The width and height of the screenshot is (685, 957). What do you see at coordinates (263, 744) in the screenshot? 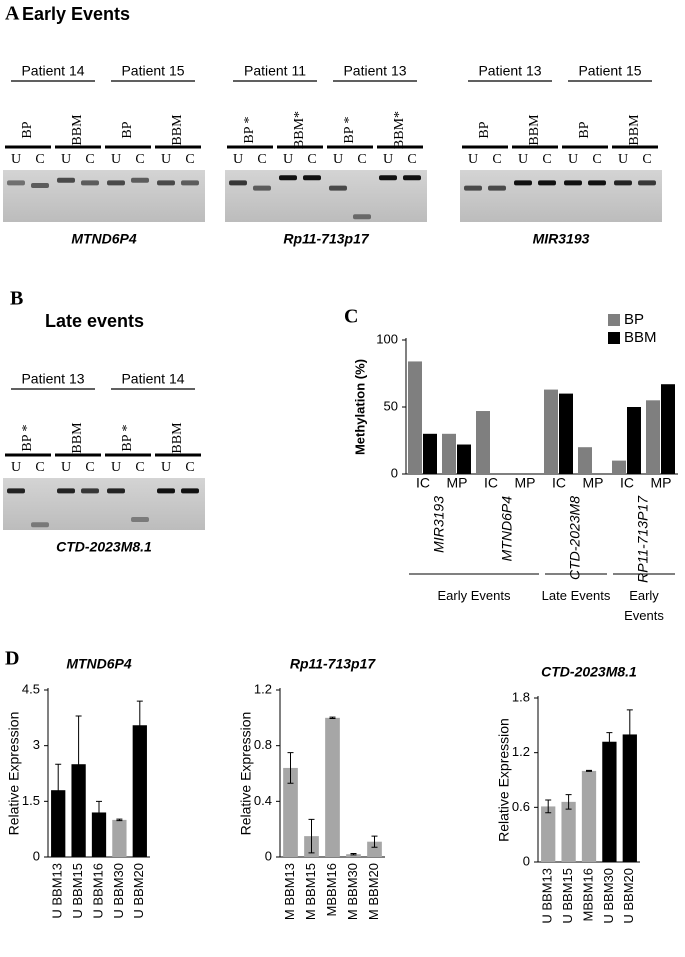
I see `y-tick-label: 0.8` at bounding box center [263, 744].